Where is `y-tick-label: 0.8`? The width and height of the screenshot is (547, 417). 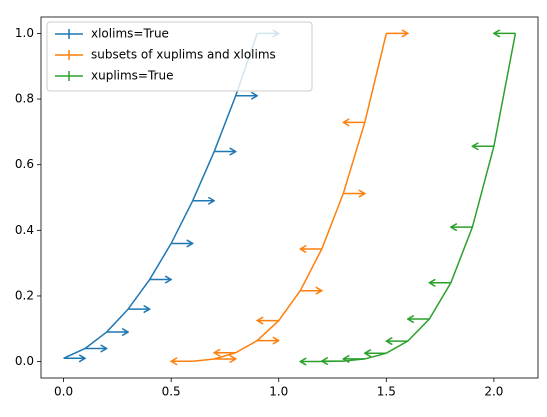 y-tick-label: 0.8 is located at coordinates (24, 99).